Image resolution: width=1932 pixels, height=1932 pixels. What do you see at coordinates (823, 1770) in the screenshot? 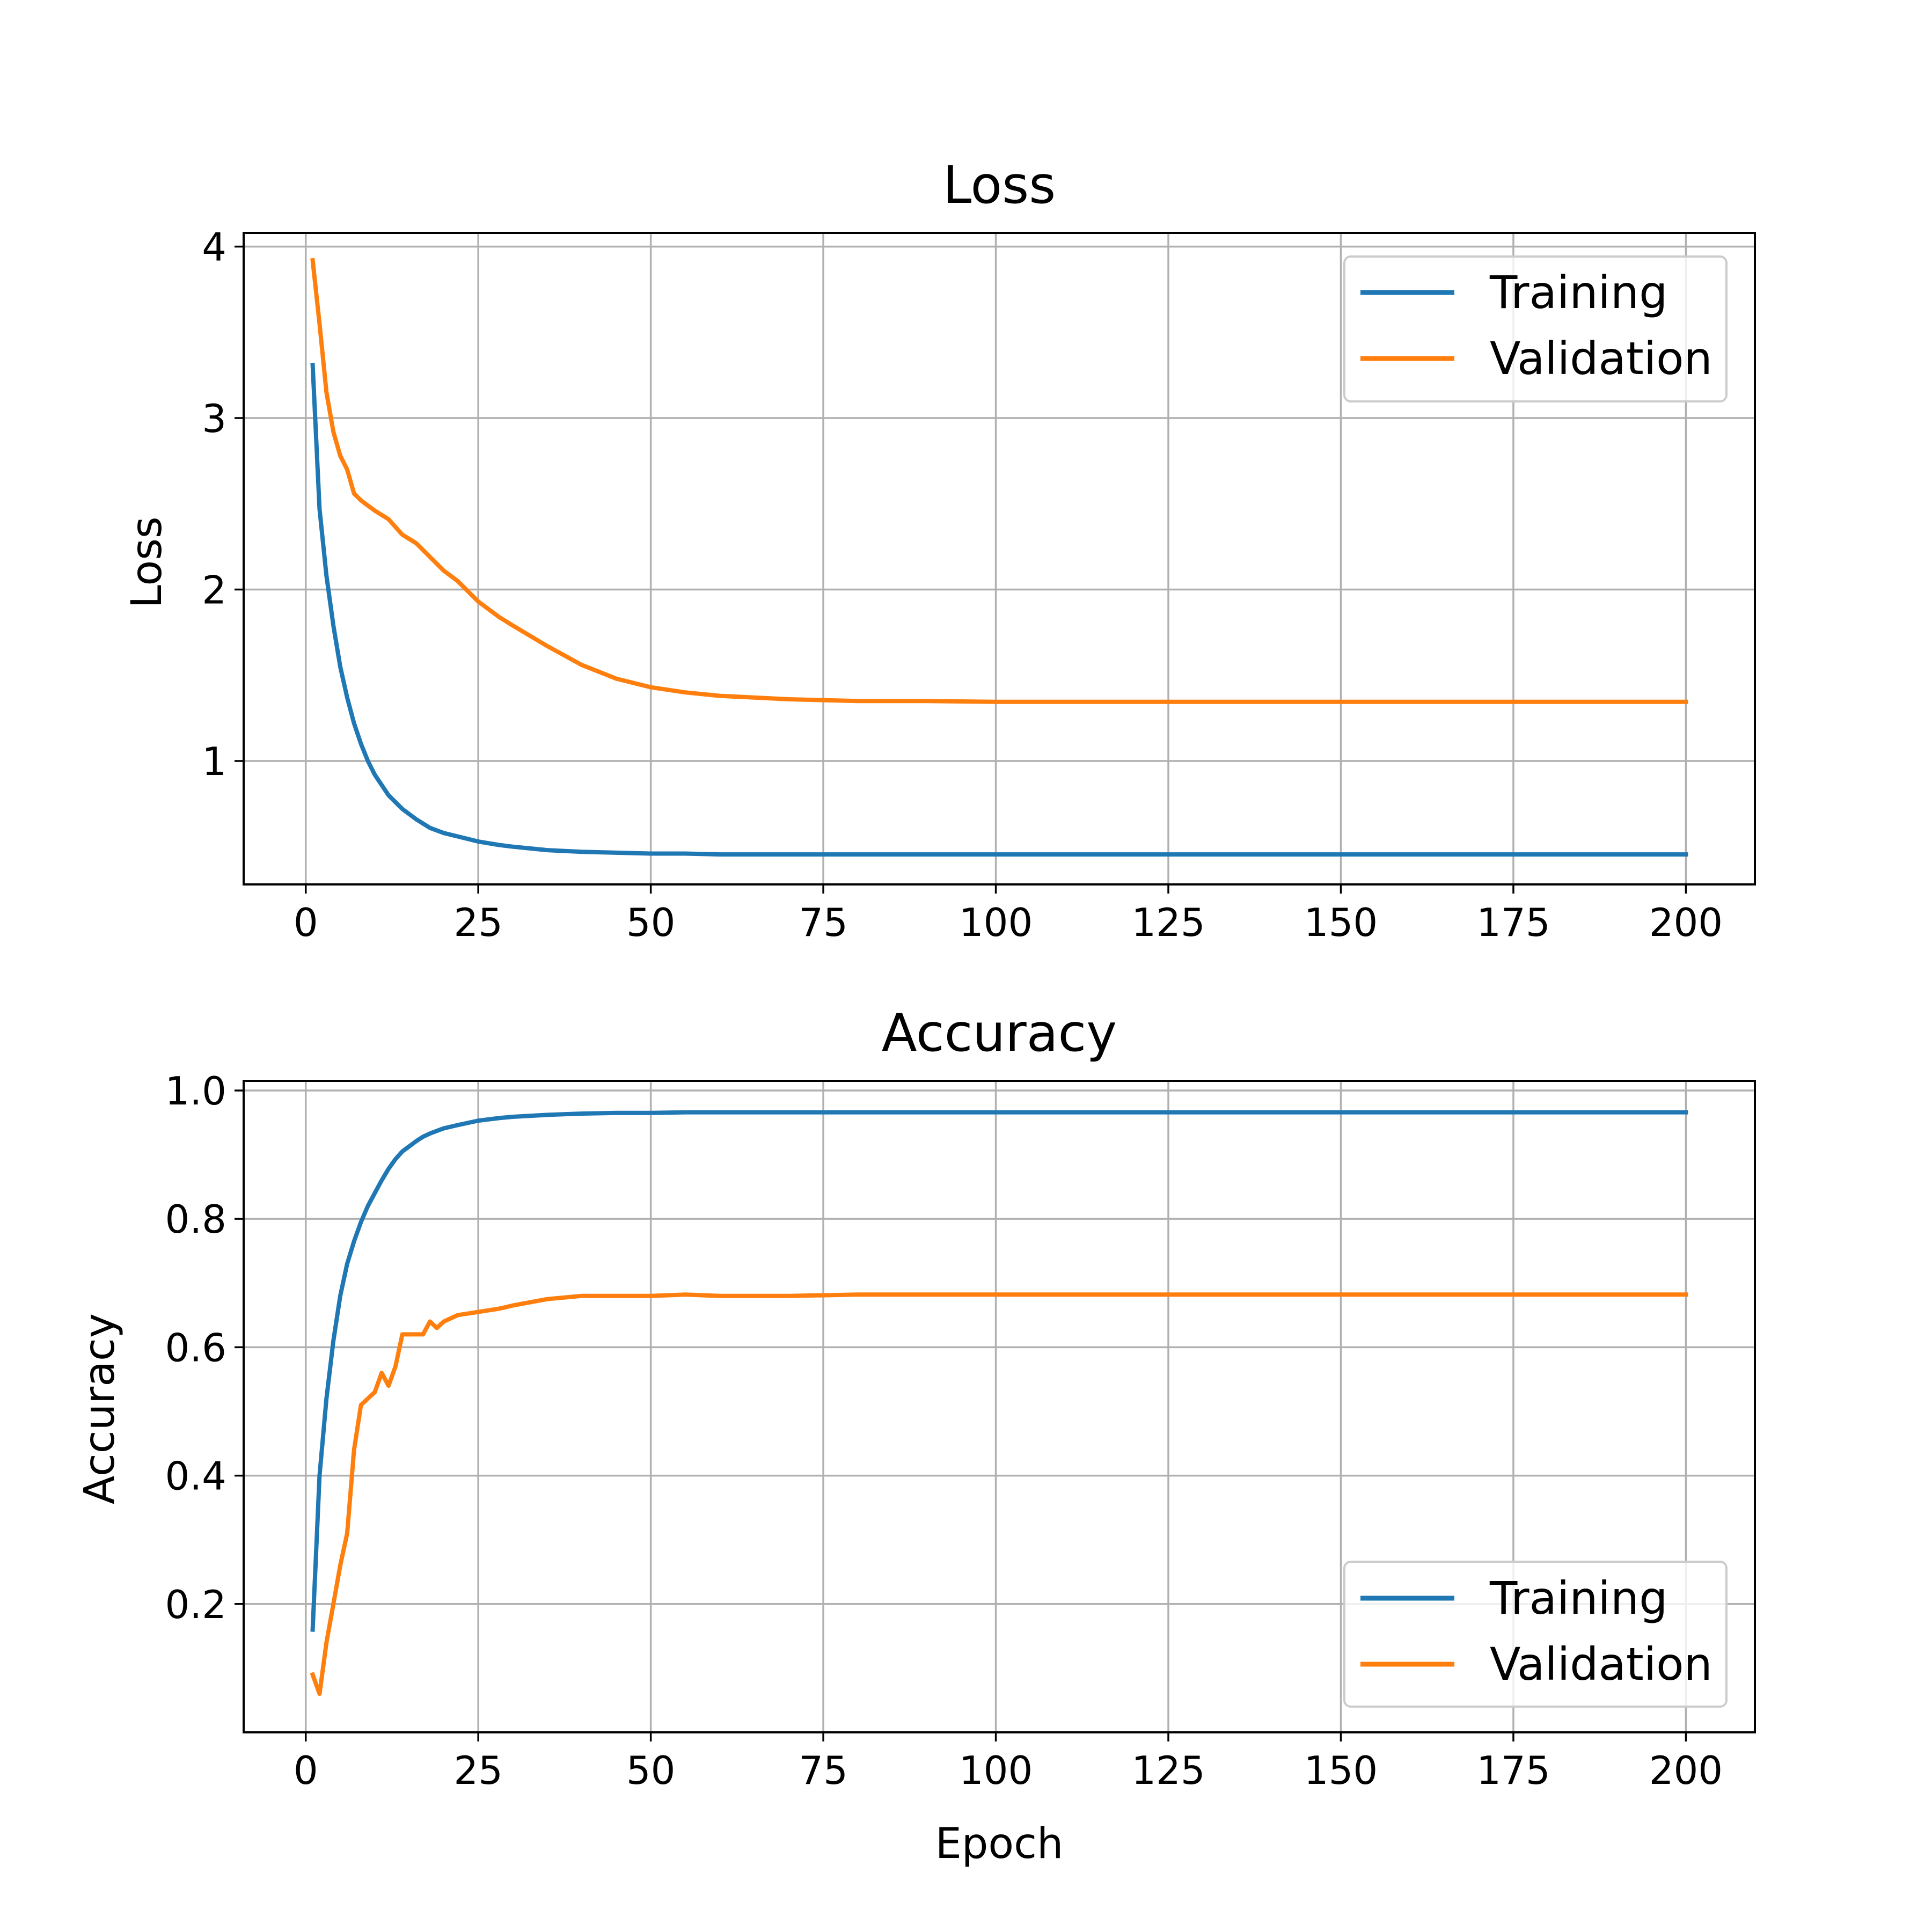
I see `accuracy-x-tick-label: 75` at bounding box center [823, 1770].